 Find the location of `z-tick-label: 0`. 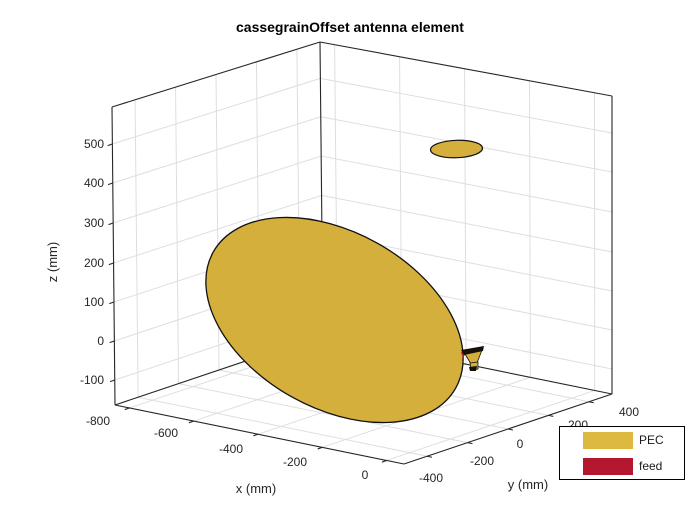

z-tick-label: 0 is located at coordinates (100, 341).